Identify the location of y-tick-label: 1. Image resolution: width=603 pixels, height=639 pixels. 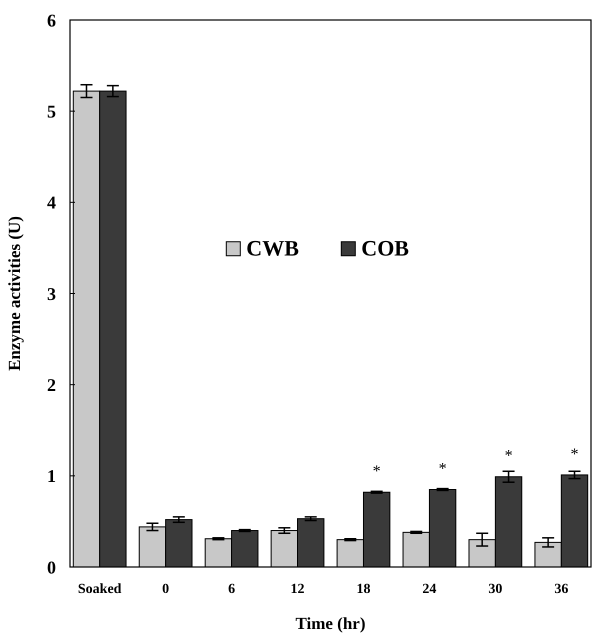
(51, 476).